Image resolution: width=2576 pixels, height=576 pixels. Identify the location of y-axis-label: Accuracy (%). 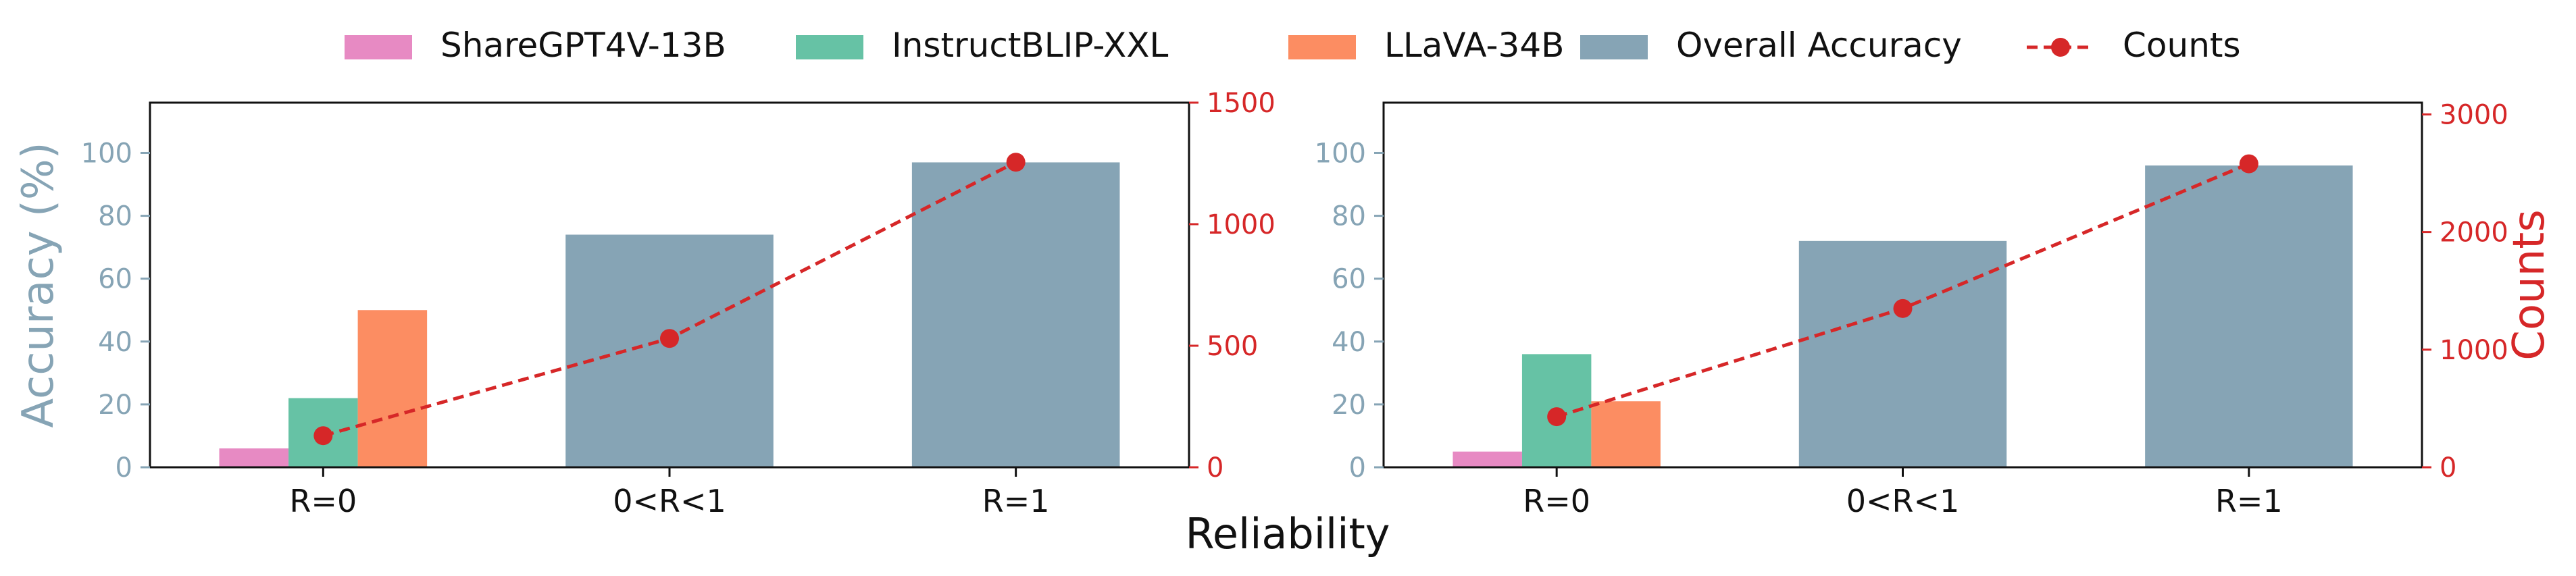
(39, 284).